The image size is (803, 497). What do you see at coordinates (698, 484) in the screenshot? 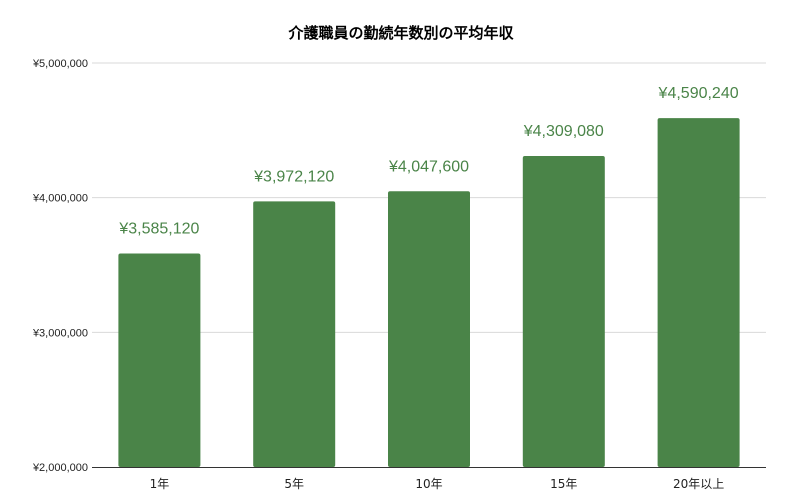
I see `x-tick-label: 20年以上` at bounding box center [698, 484].